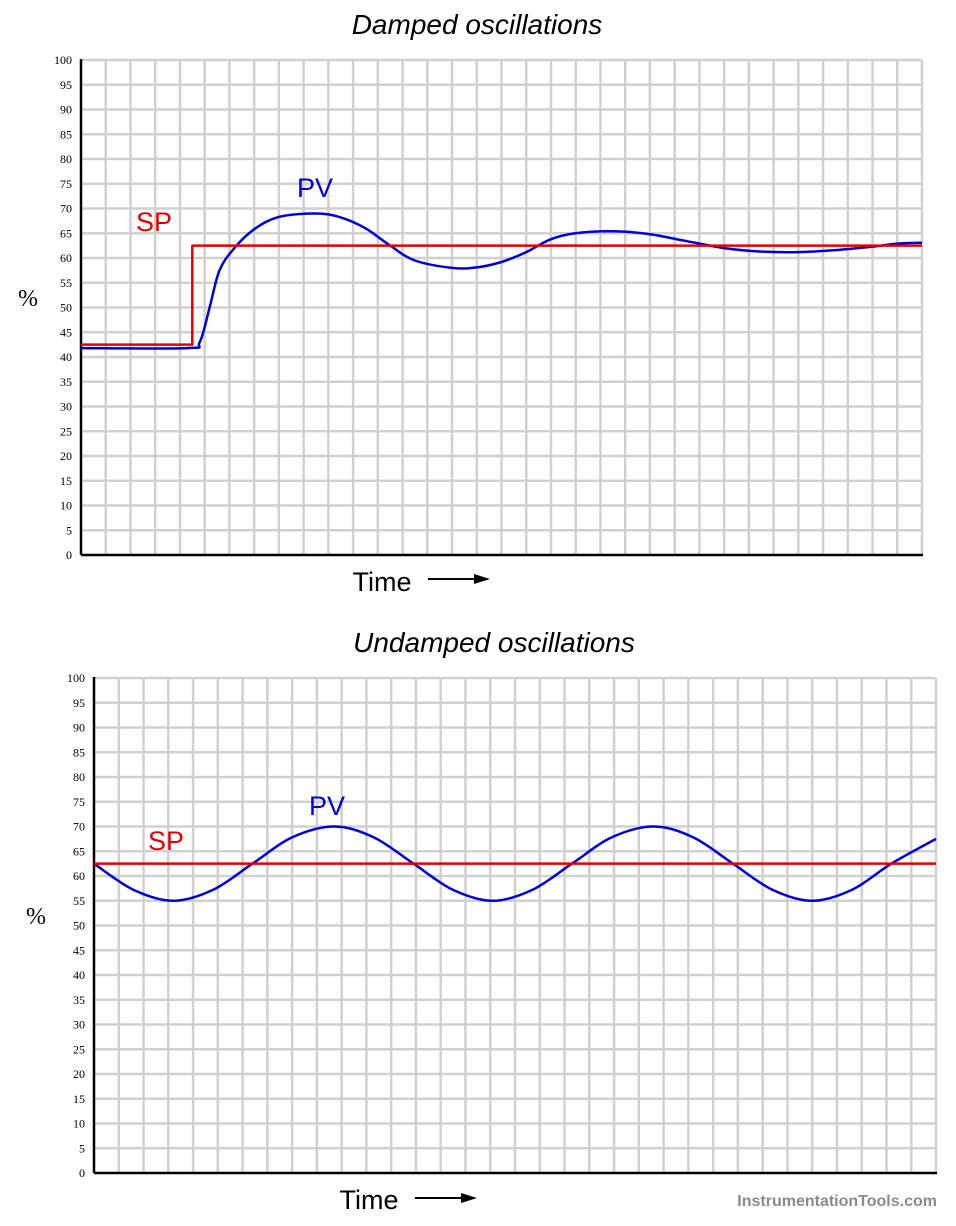  What do you see at coordinates (837, 1201) in the screenshot?
I see `watermark: InstrumentationTools.com` at bounding box center [837, 1201].